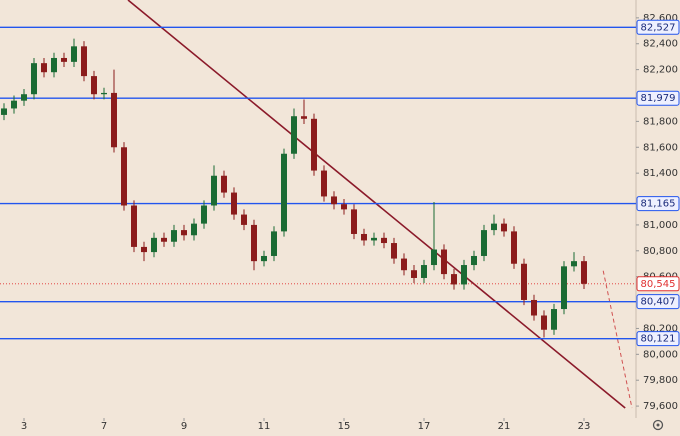  What do you see at coordinates (660, 173) in the screenshot?
I see `y-tick-label: 81,400` at bounding box center [660, 173].